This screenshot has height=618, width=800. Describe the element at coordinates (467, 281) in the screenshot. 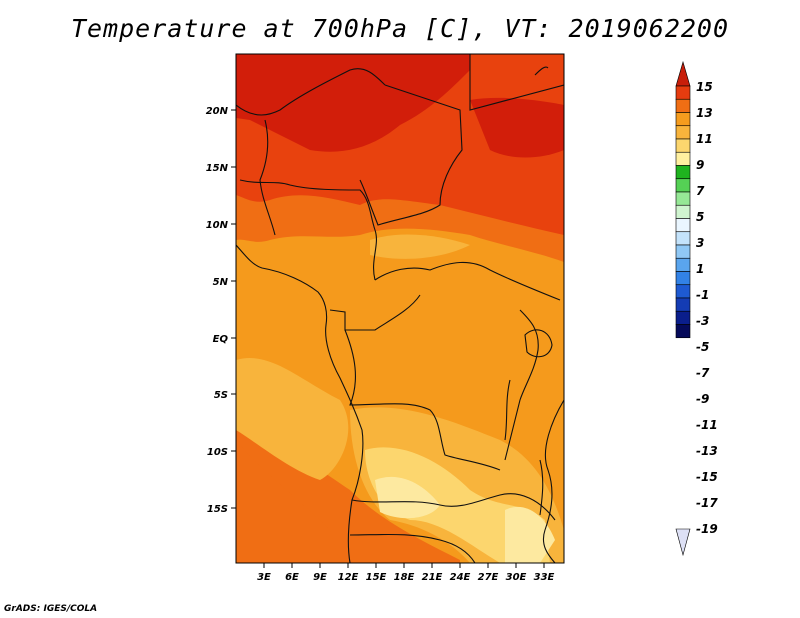

I see `border-central-african` at that location.